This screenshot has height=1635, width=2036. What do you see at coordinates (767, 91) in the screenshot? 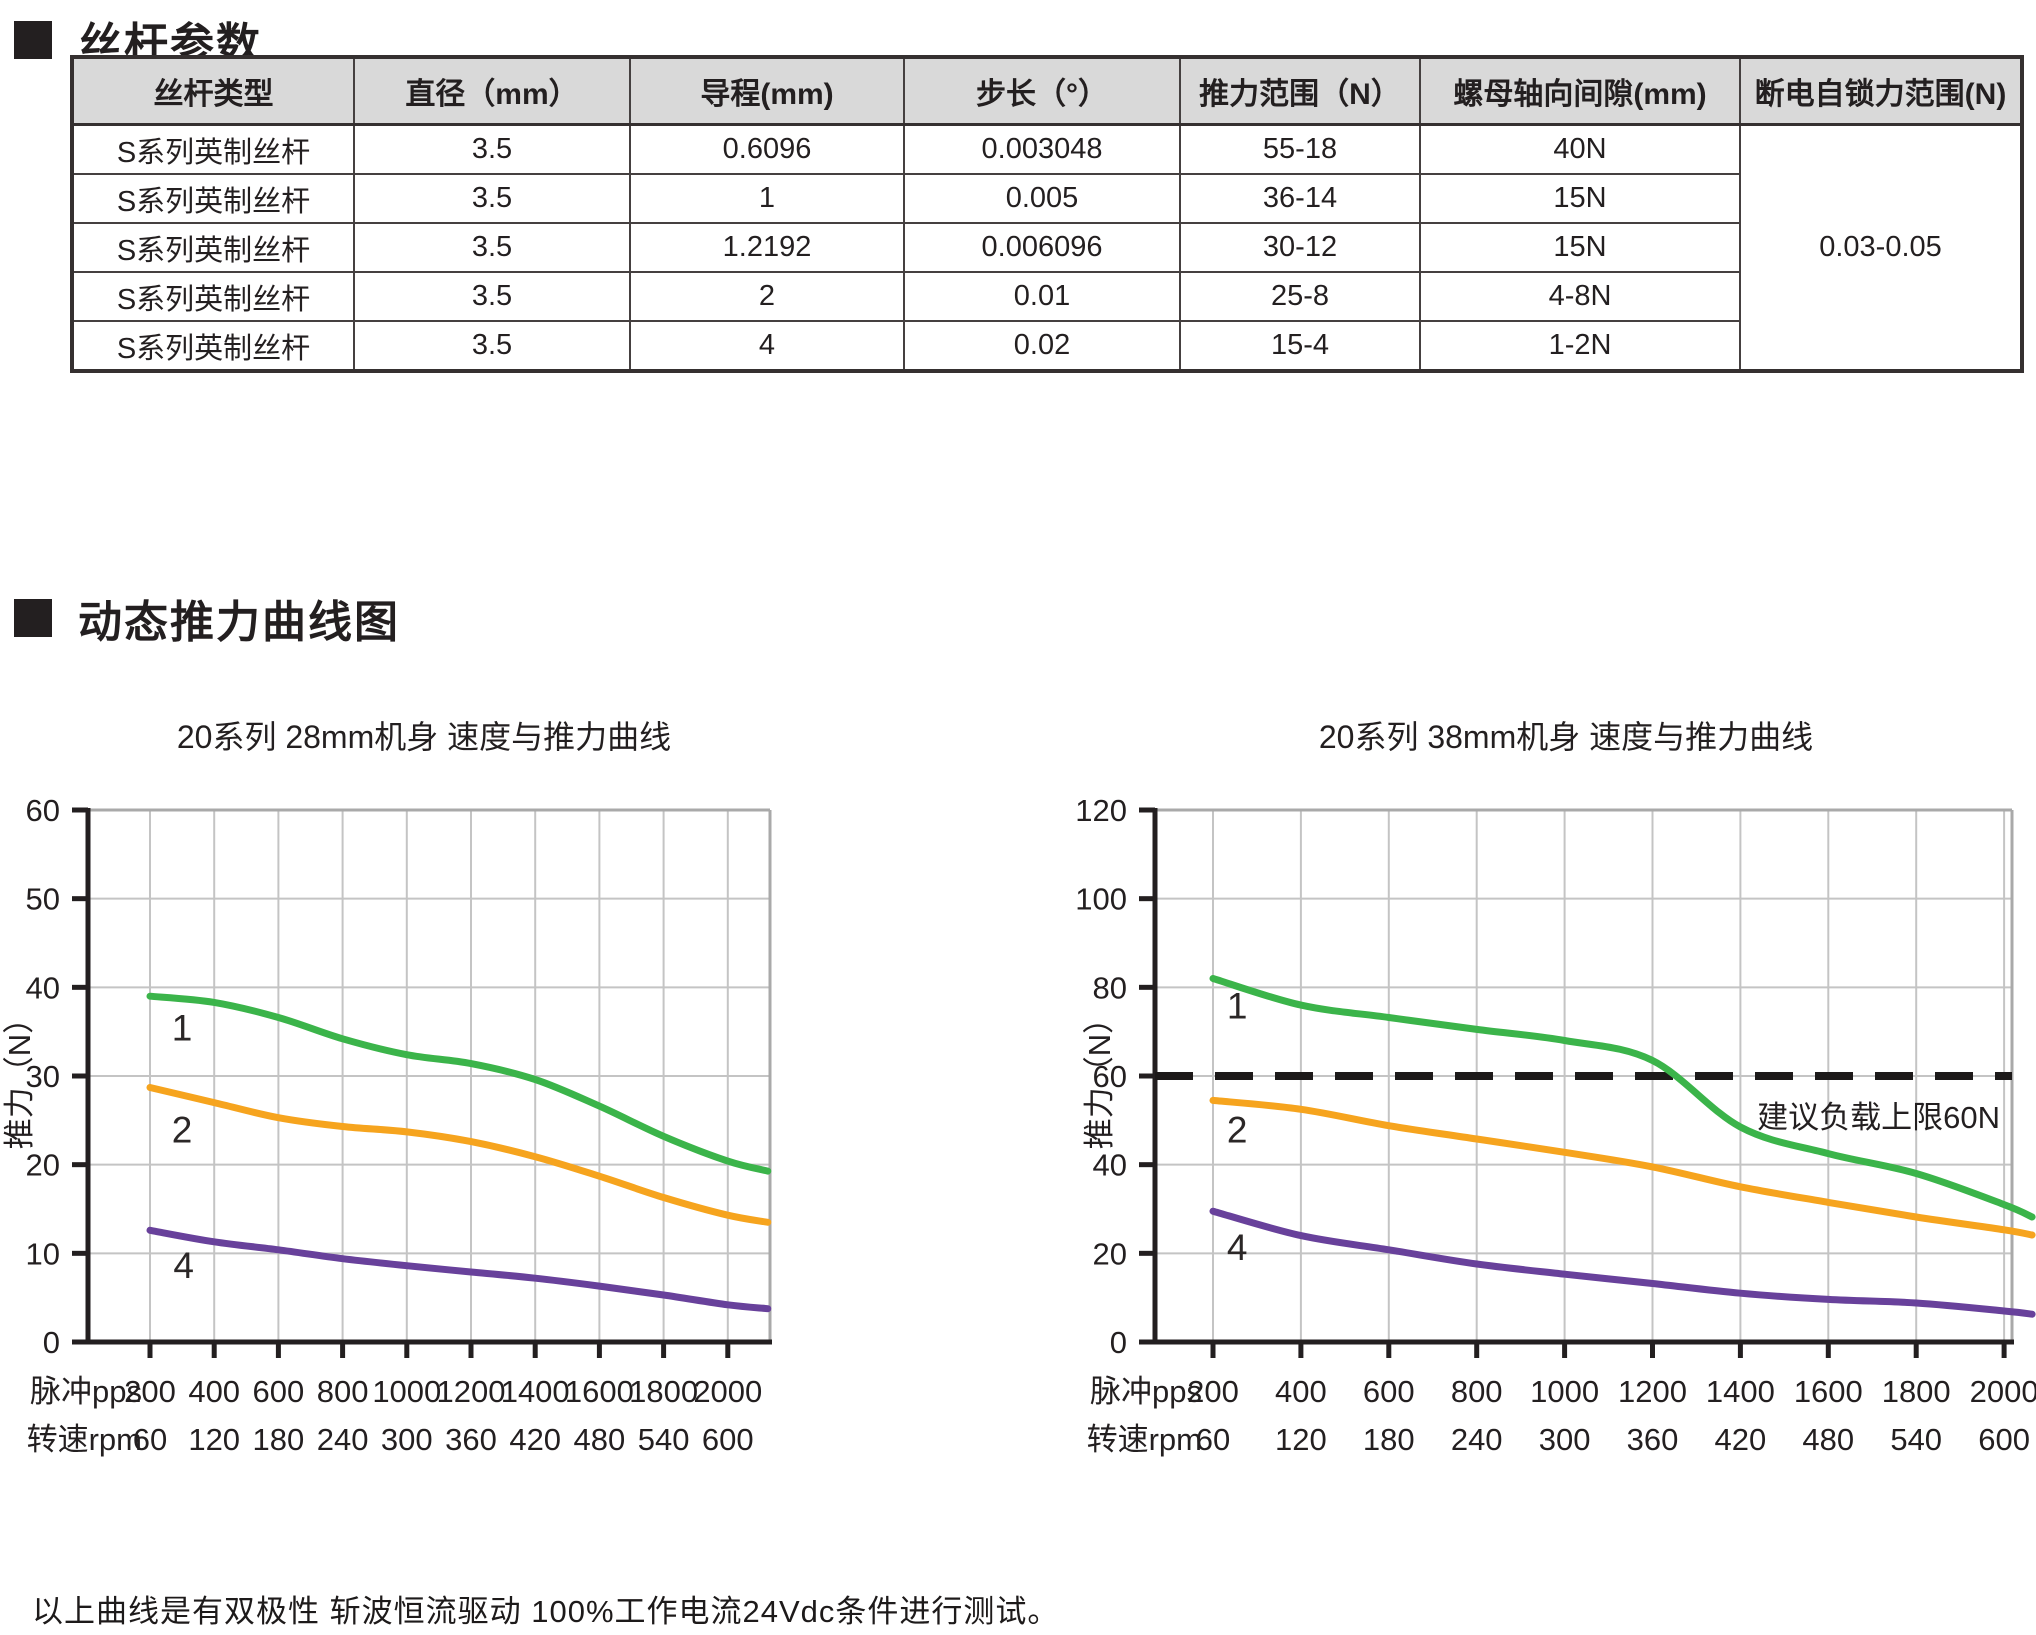
I see `column-header: 导程(mm)` at bounding box center [767, 91].